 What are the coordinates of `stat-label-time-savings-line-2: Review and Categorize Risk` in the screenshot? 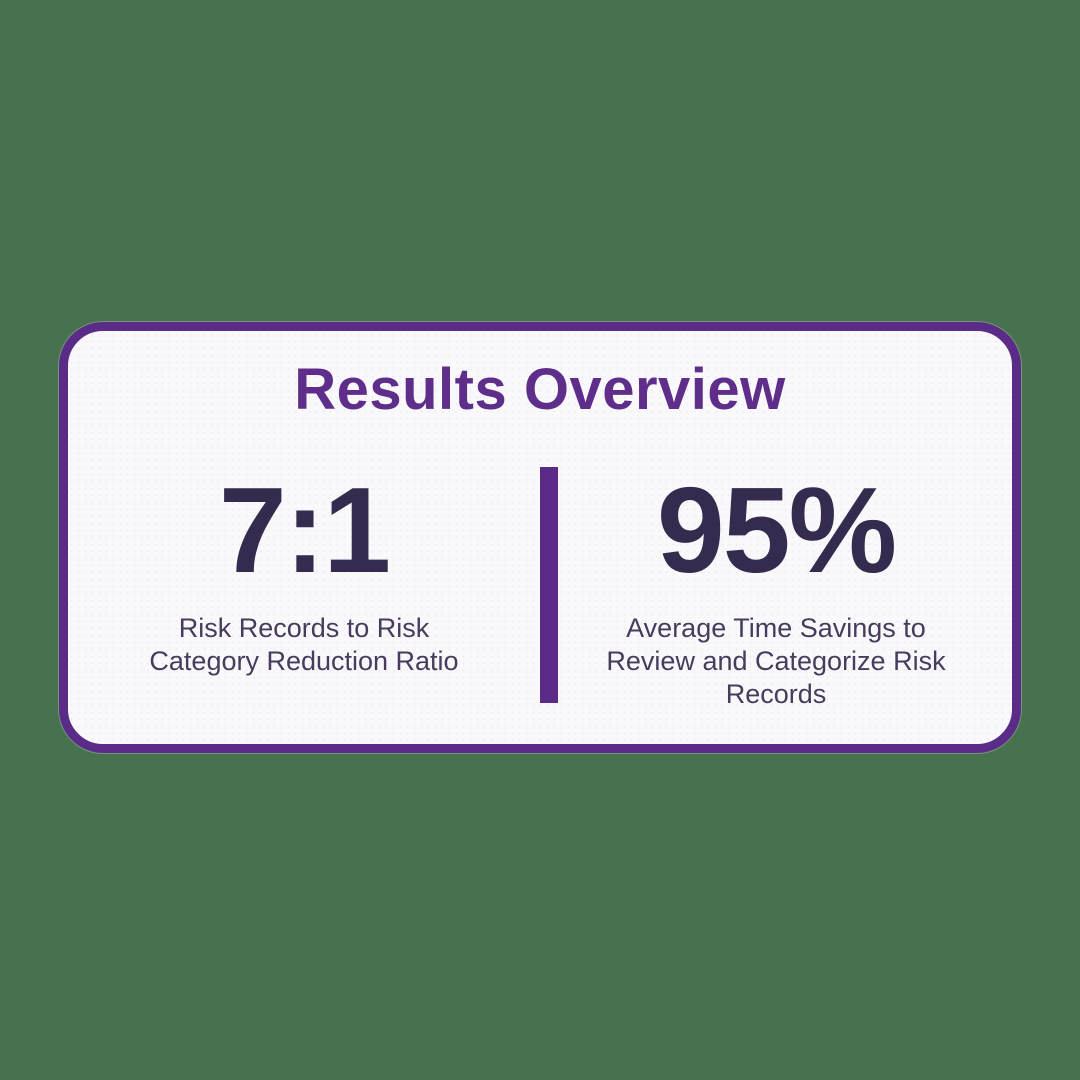 It's located at (776, 661).